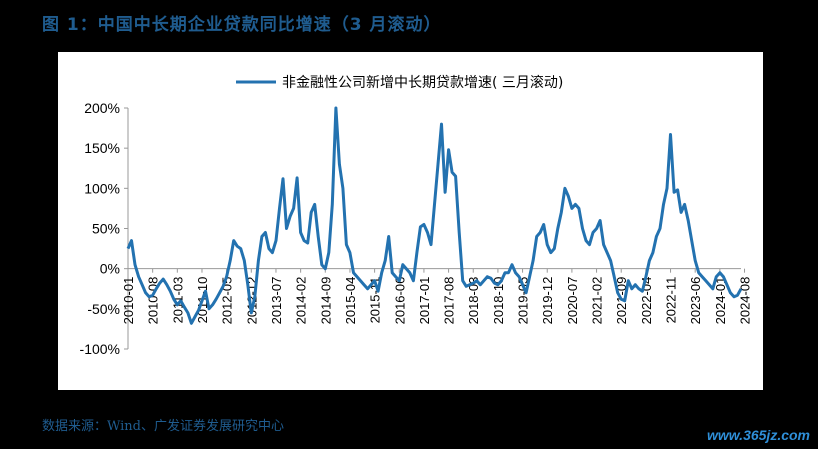  I want to click on y-tick-label: 100%, so click(102, 188).